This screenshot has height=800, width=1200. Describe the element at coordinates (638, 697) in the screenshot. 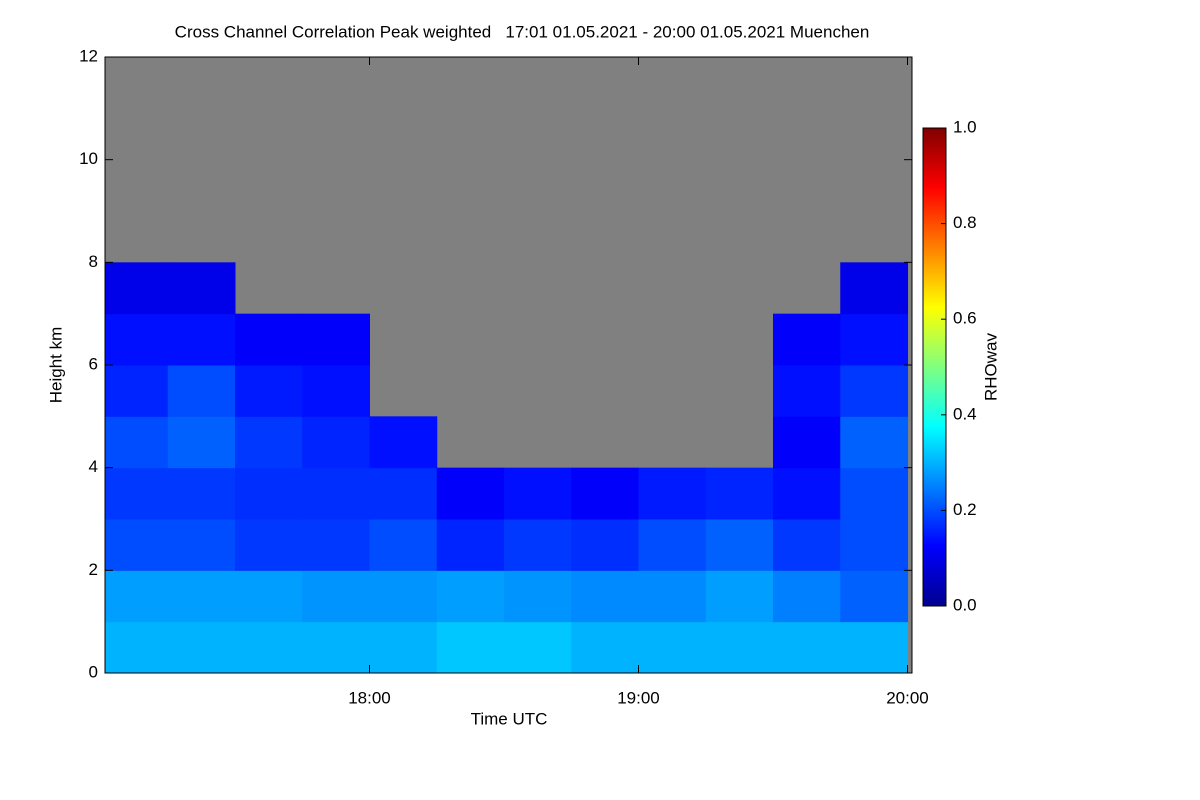

I see `x-tick-label: 19:00` at that location.